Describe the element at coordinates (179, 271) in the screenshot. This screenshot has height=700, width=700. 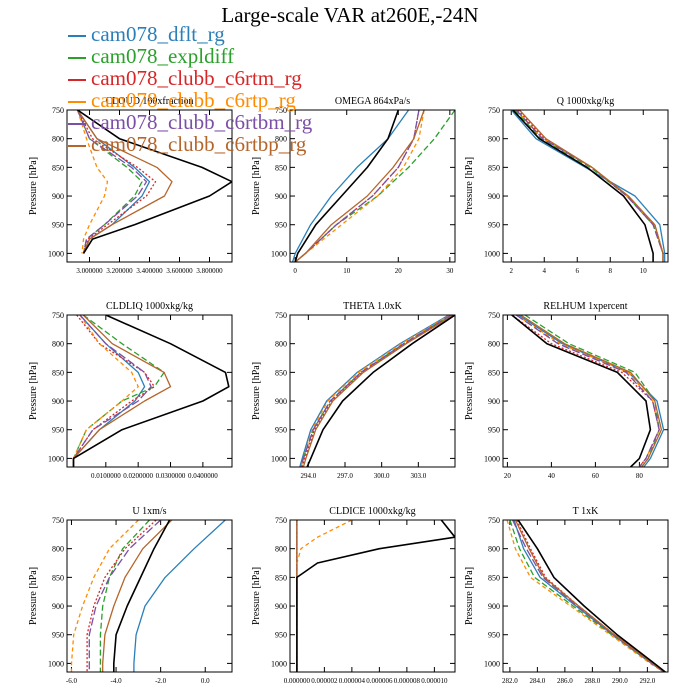
I see `x-tick-label: 3.600000` at that location.